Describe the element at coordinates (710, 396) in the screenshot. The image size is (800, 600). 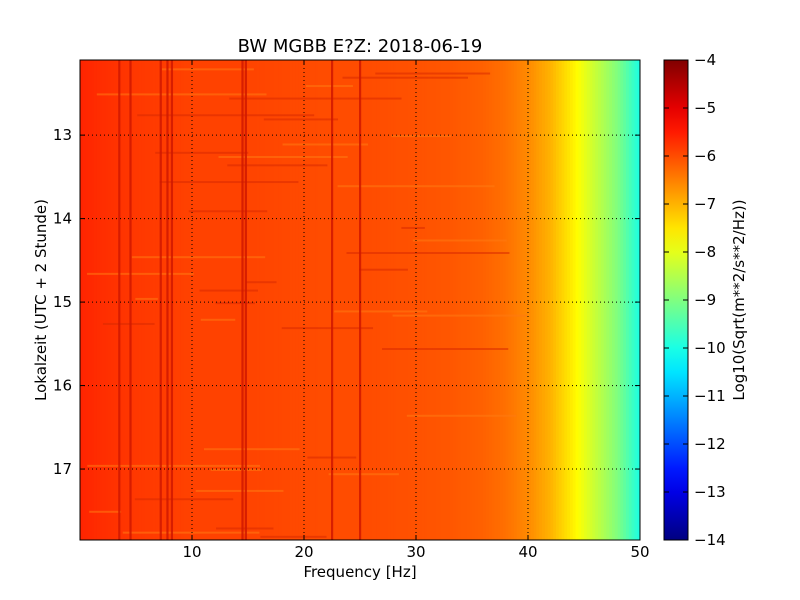
I see `colorbar-tick-label: −11` at that location.